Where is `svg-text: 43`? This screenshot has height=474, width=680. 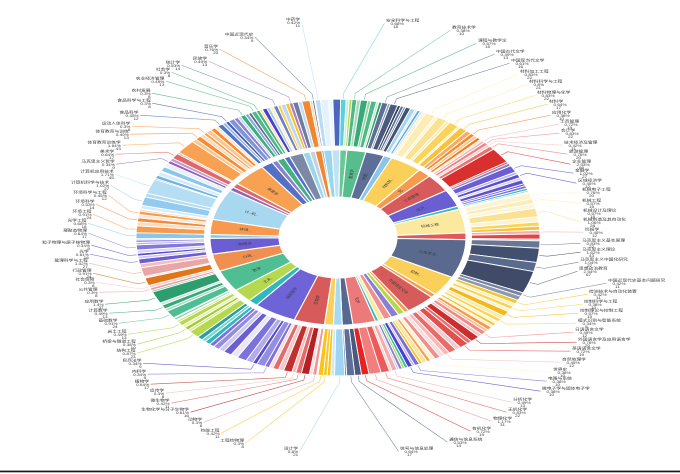 svg-text: 43 is located at coordinates (592, 256).